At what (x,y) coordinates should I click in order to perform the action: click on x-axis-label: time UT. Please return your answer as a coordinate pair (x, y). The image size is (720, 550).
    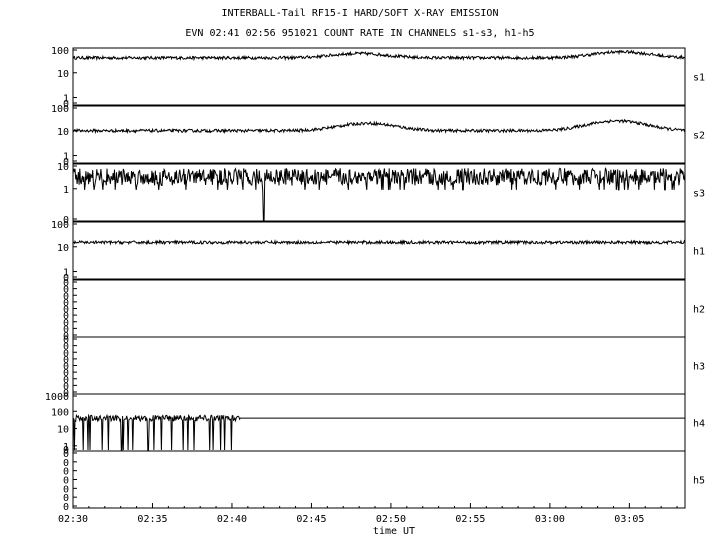
    Looking at the image, I should click on (394, 531).